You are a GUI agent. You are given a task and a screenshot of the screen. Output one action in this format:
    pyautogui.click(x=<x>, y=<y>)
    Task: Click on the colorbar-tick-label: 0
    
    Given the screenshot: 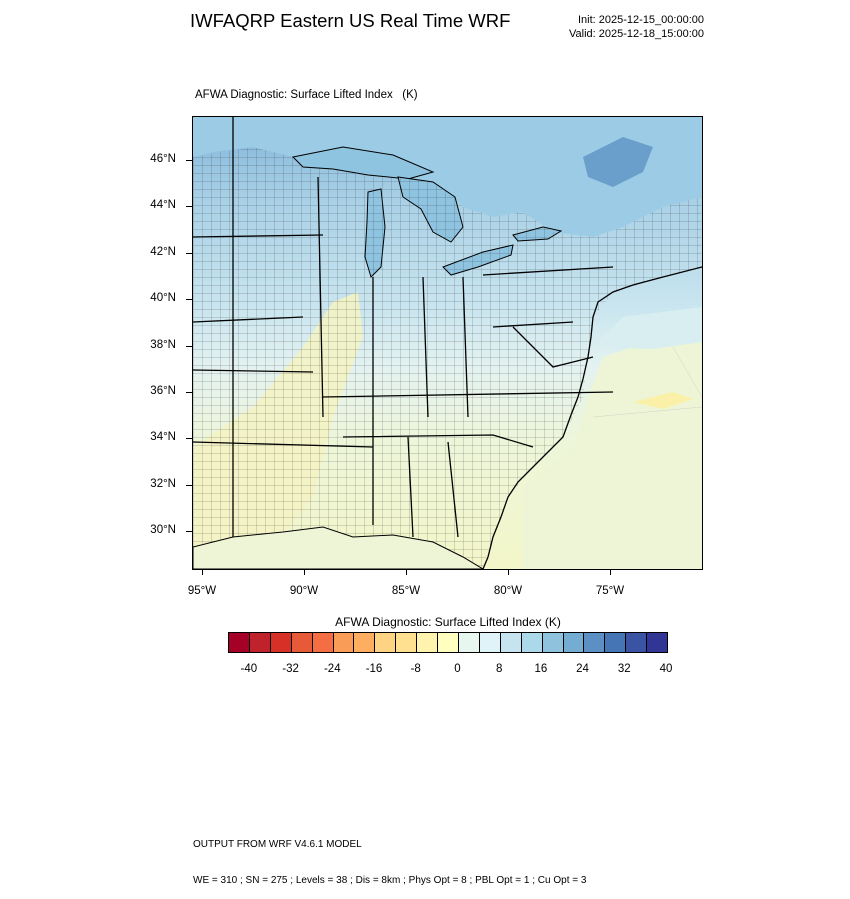 What is the action you would take?
    pyautogui.click(x=457, y=669)
    